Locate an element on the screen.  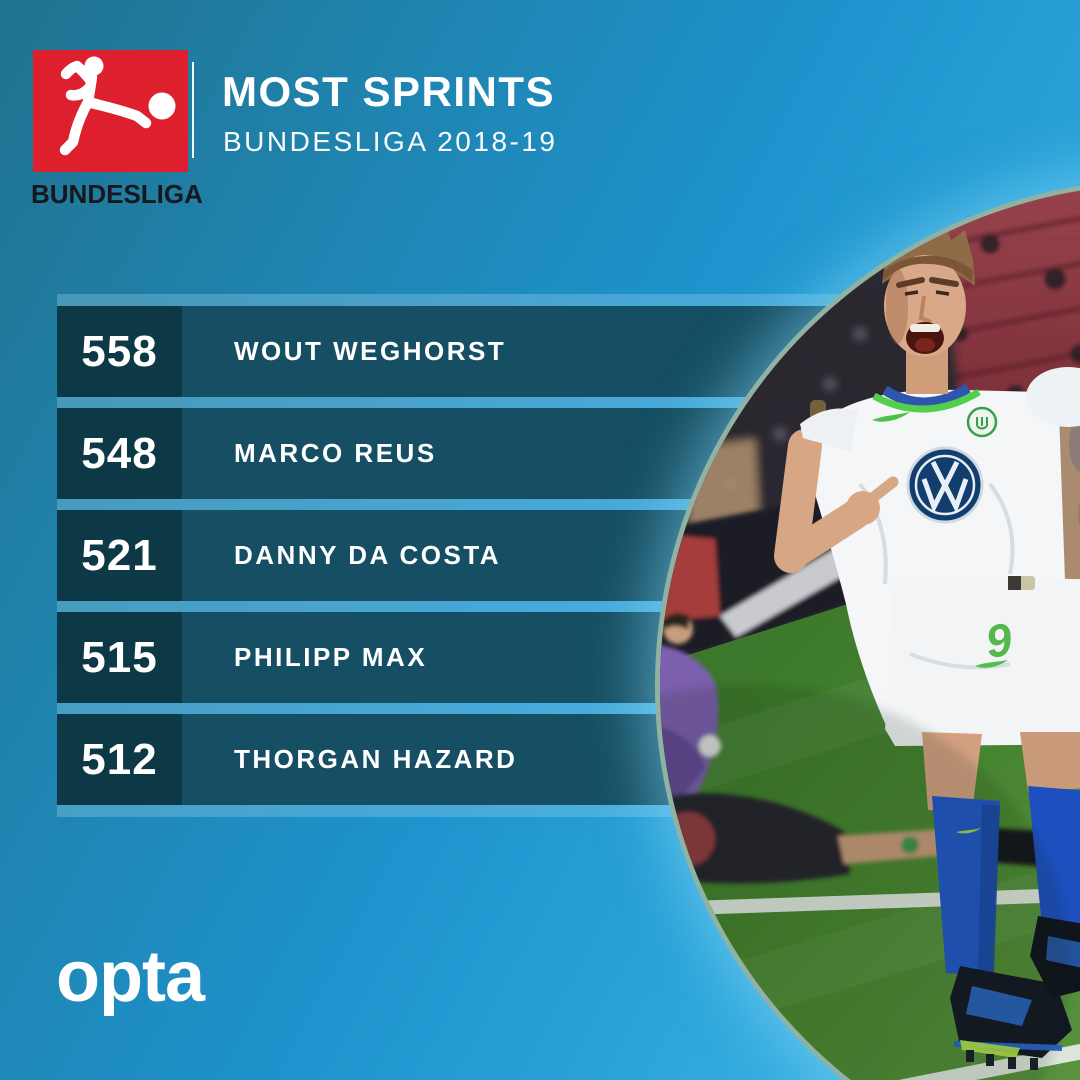
teeth is located at coordinates (925, 328).